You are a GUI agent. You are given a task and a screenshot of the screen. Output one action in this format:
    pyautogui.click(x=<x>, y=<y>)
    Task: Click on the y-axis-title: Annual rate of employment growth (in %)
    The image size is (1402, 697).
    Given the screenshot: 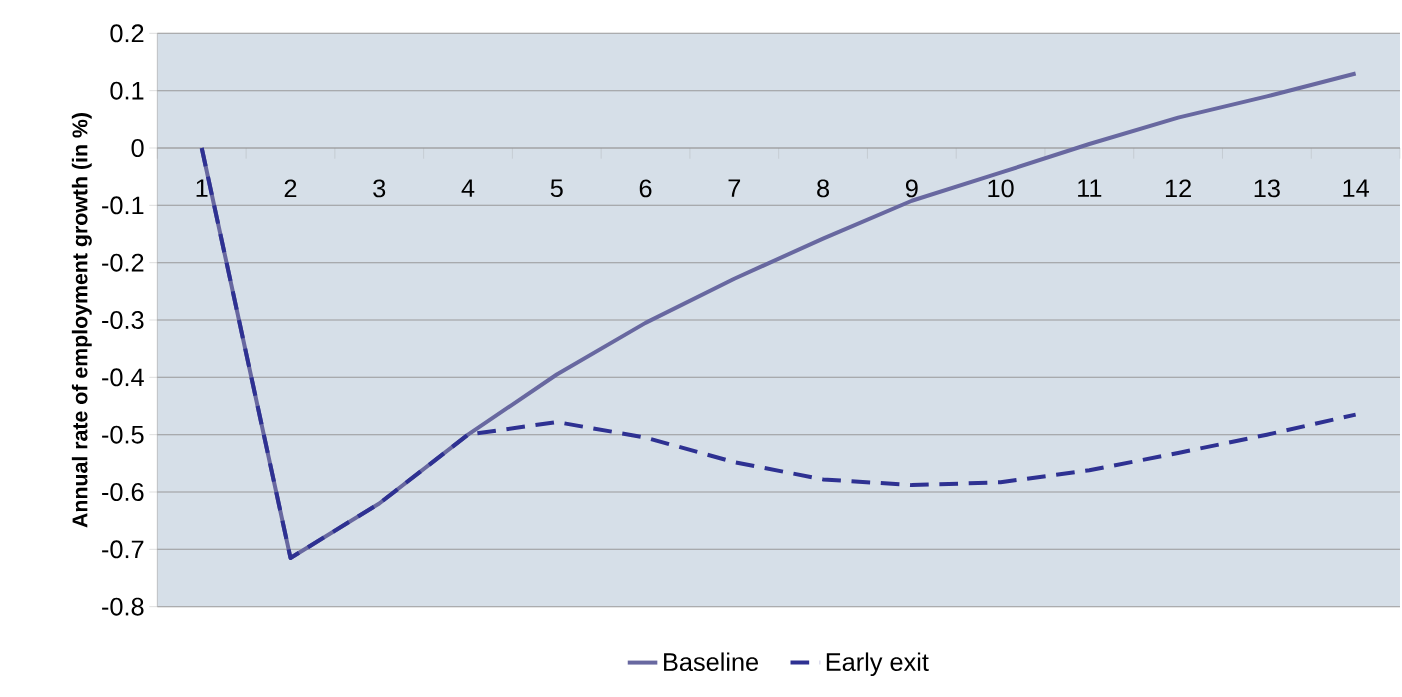 What is the action you would take?
    pyautogui.click(x=81, y=320)
    